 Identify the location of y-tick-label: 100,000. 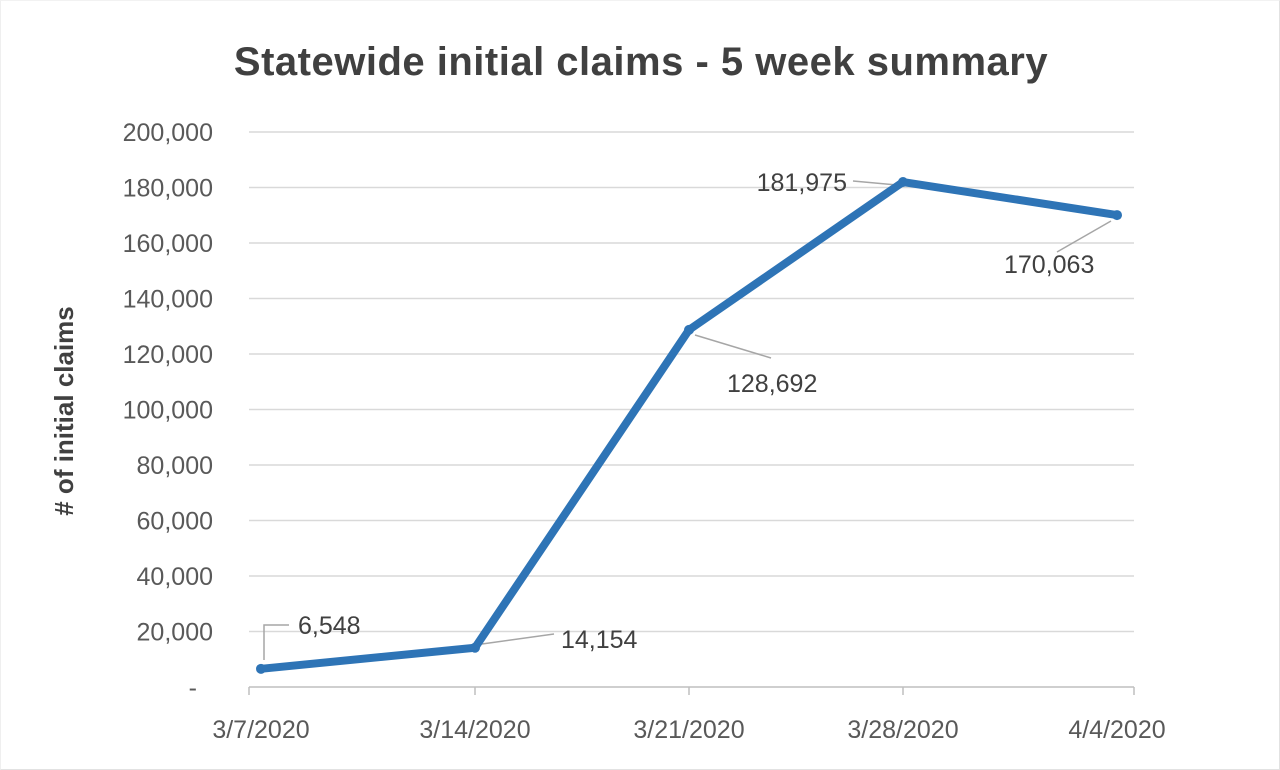
(168, 411).